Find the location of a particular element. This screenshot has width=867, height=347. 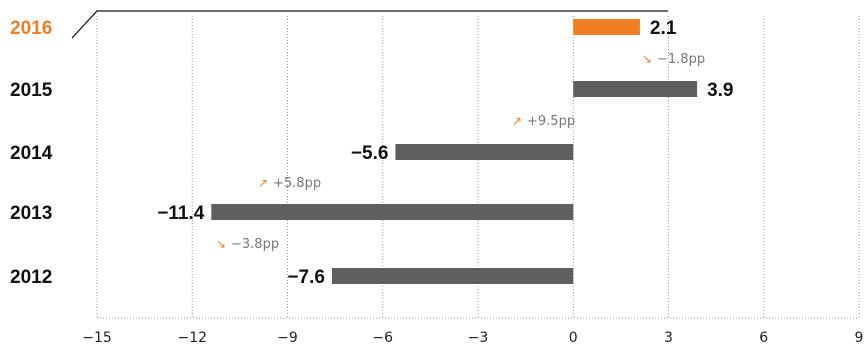

x-tick-label: −9 is located at coordinates (287, 338).